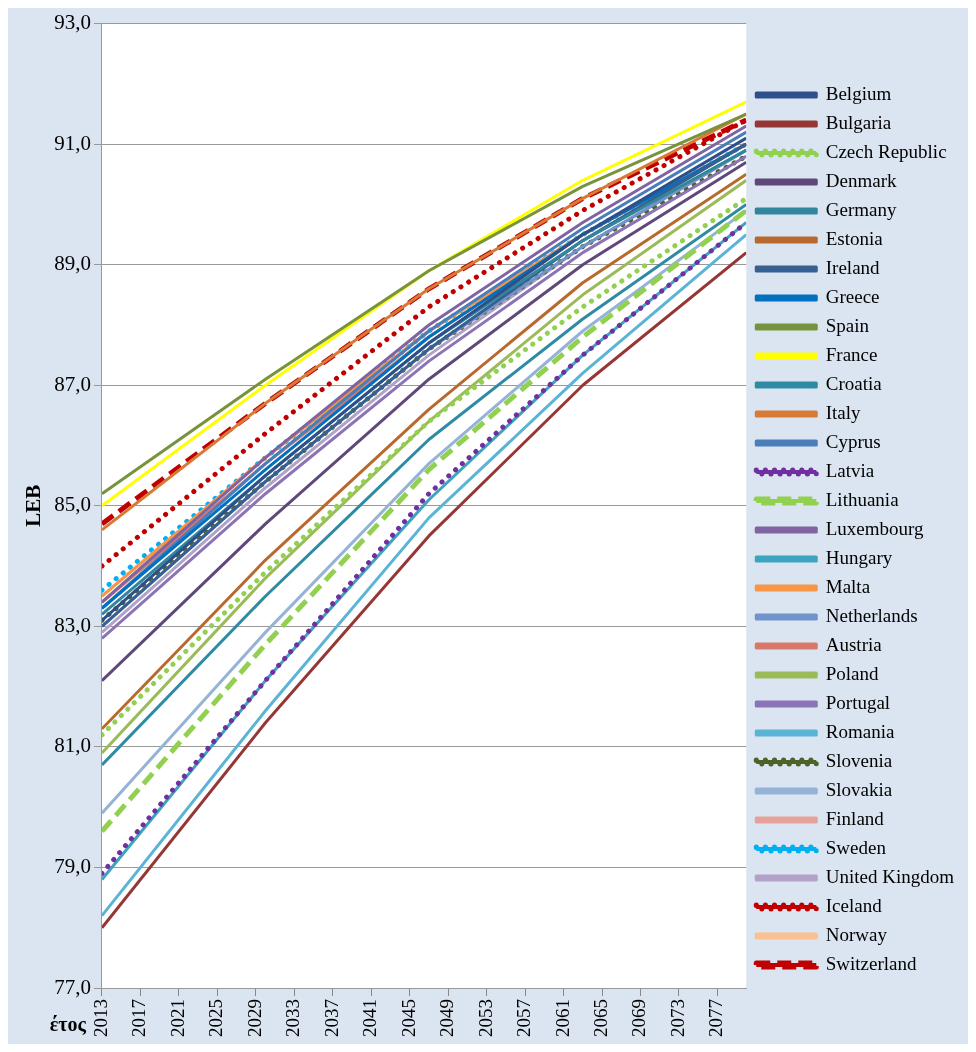  Describe the element at coordinates (854, 905) in the screenshot. I see `legend-label: Iceland` at that location.